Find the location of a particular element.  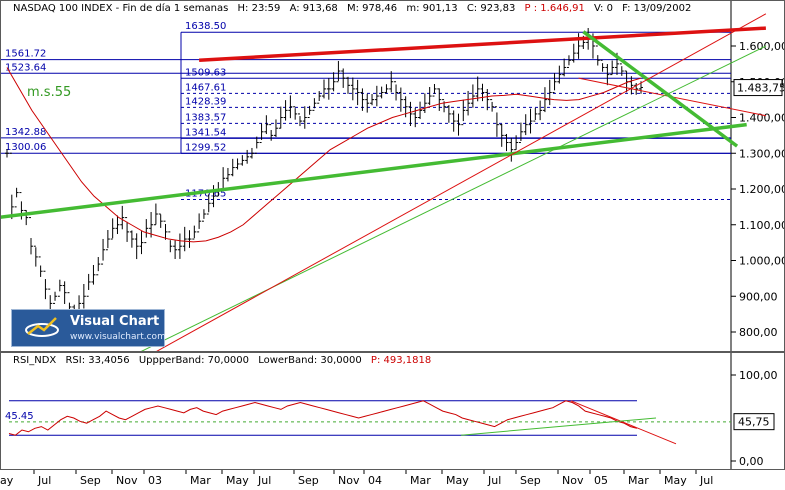

header-m2: m: 901,13 is located at coordinates (432, 8).